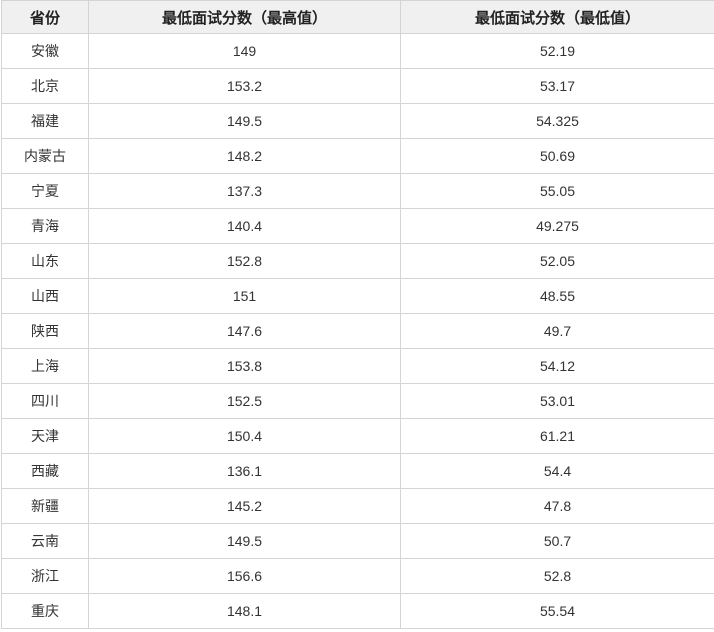 Image resolution: width=714 pixels, height=632 pixels. What do you see at coordinates (45, 156) in the screenshot?
I see `cell-province: 内蒙古` at bounding box center [45, 156].